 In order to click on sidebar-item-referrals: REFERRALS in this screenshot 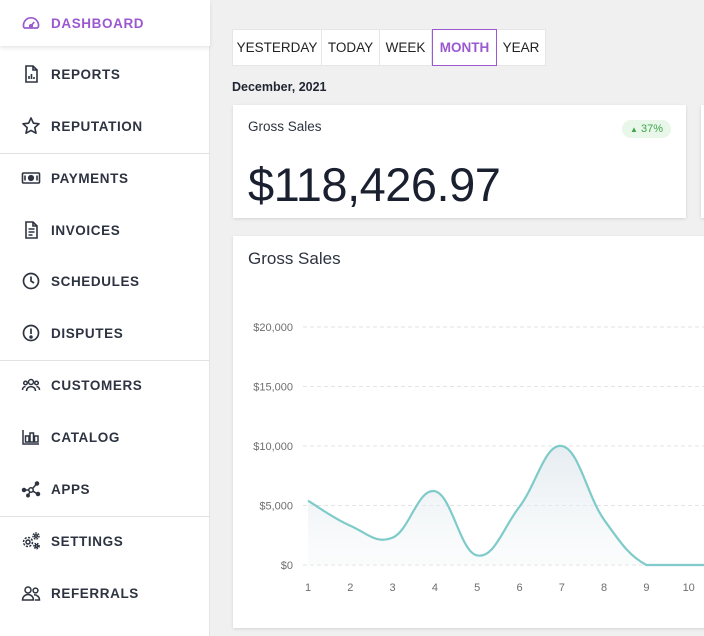, I will do `click(105, 593)`.